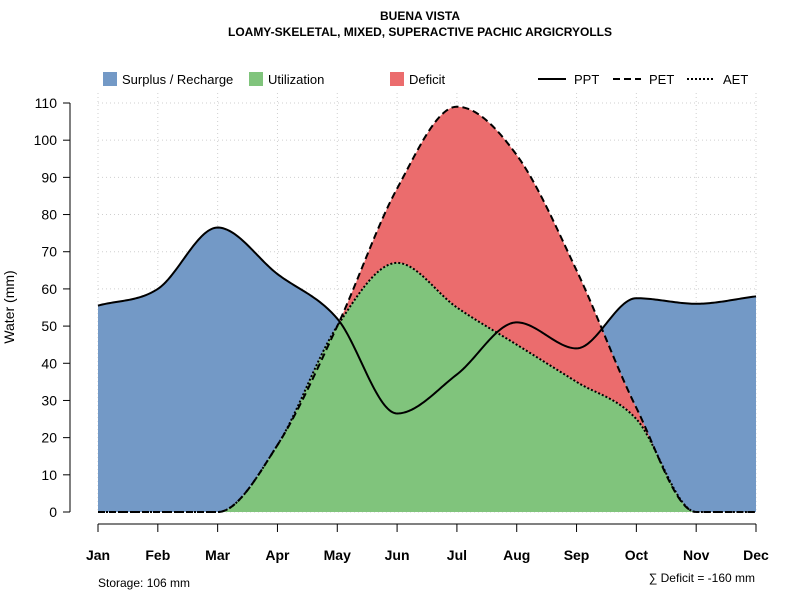  I want to click on x-tick-label-may: May, so click(337, 555).